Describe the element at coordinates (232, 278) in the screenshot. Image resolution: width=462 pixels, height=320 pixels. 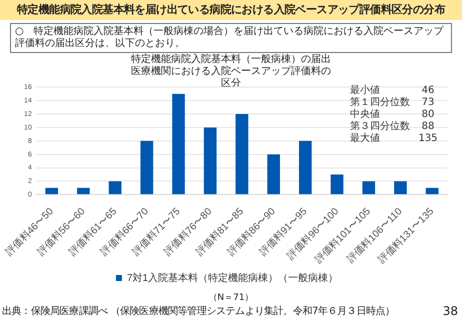
I see `legend-label: 7対1入院基本料（特定機能病棟）（一般病棟）` at that location.